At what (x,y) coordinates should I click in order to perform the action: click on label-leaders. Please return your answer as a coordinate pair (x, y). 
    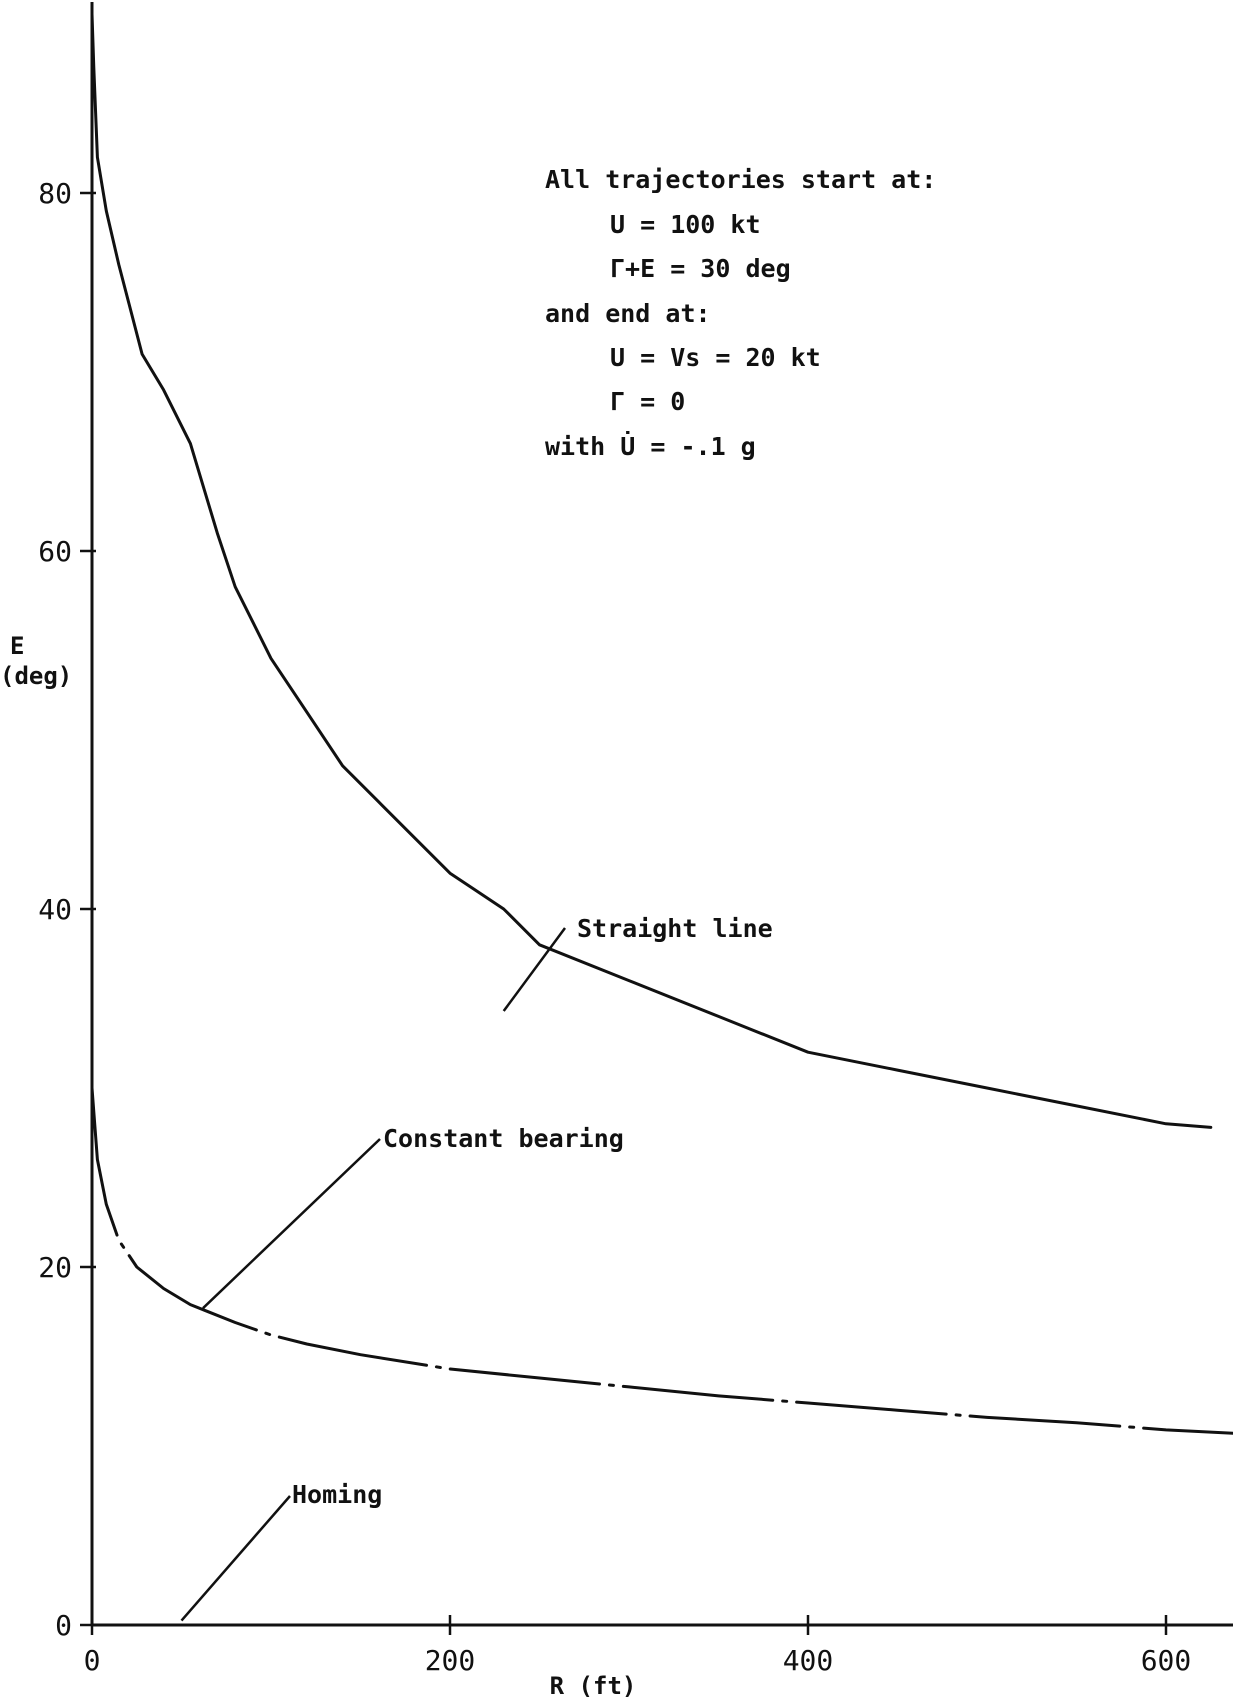
    Looking at the image, I should click on (373, 1274).